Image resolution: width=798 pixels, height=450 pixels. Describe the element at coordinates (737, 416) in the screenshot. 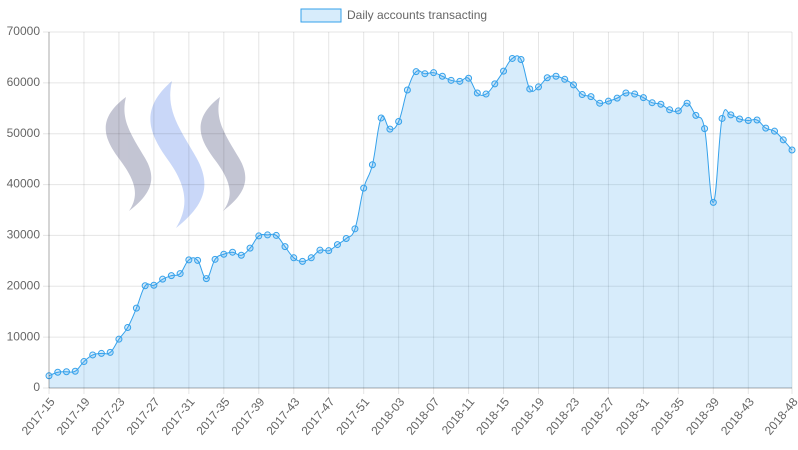

I see `x-tick-label: 2018-43` at that location.